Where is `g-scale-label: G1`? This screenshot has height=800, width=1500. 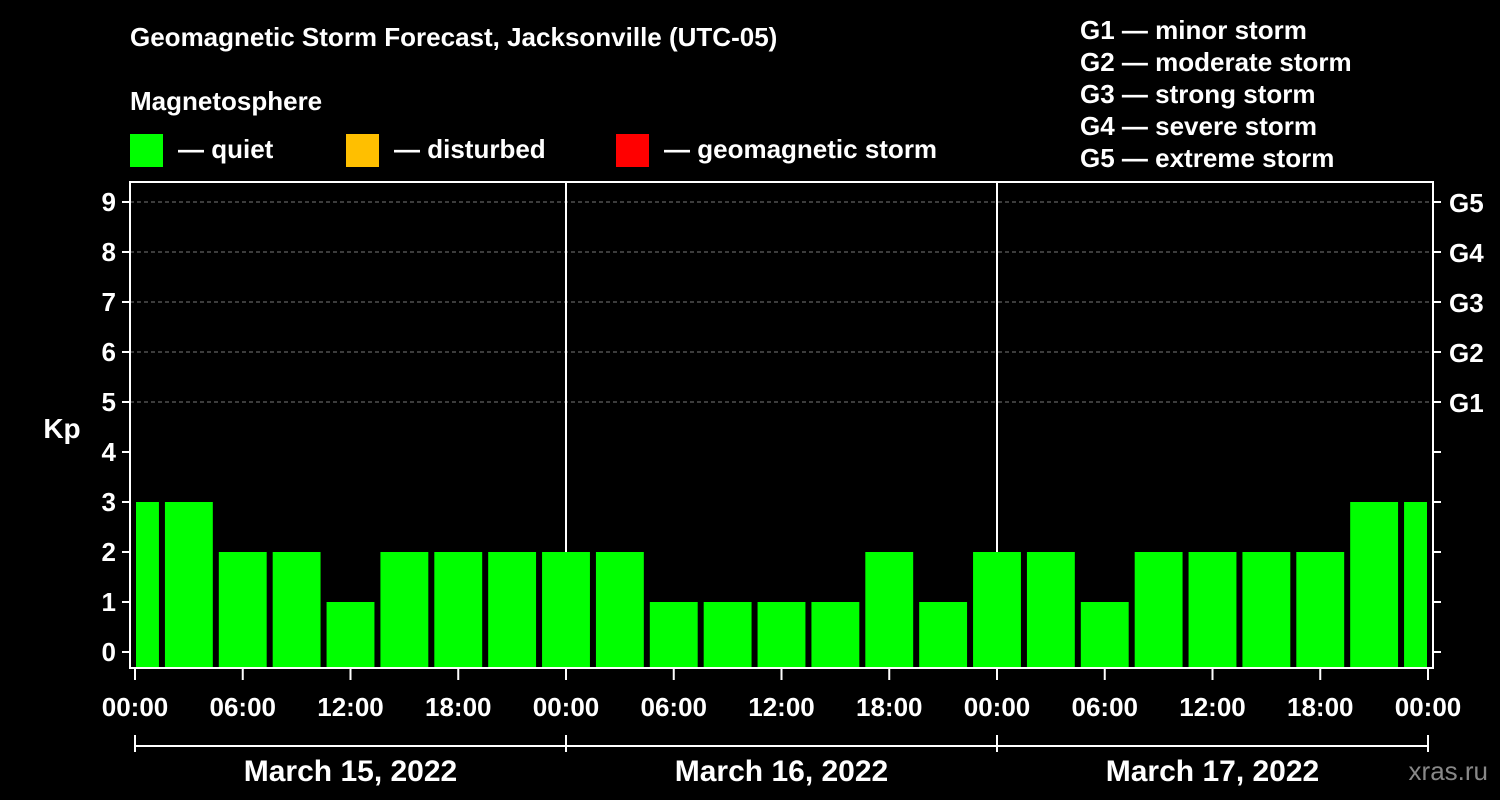 g-scale-label: G1 is located at coordinates (1466, 403).